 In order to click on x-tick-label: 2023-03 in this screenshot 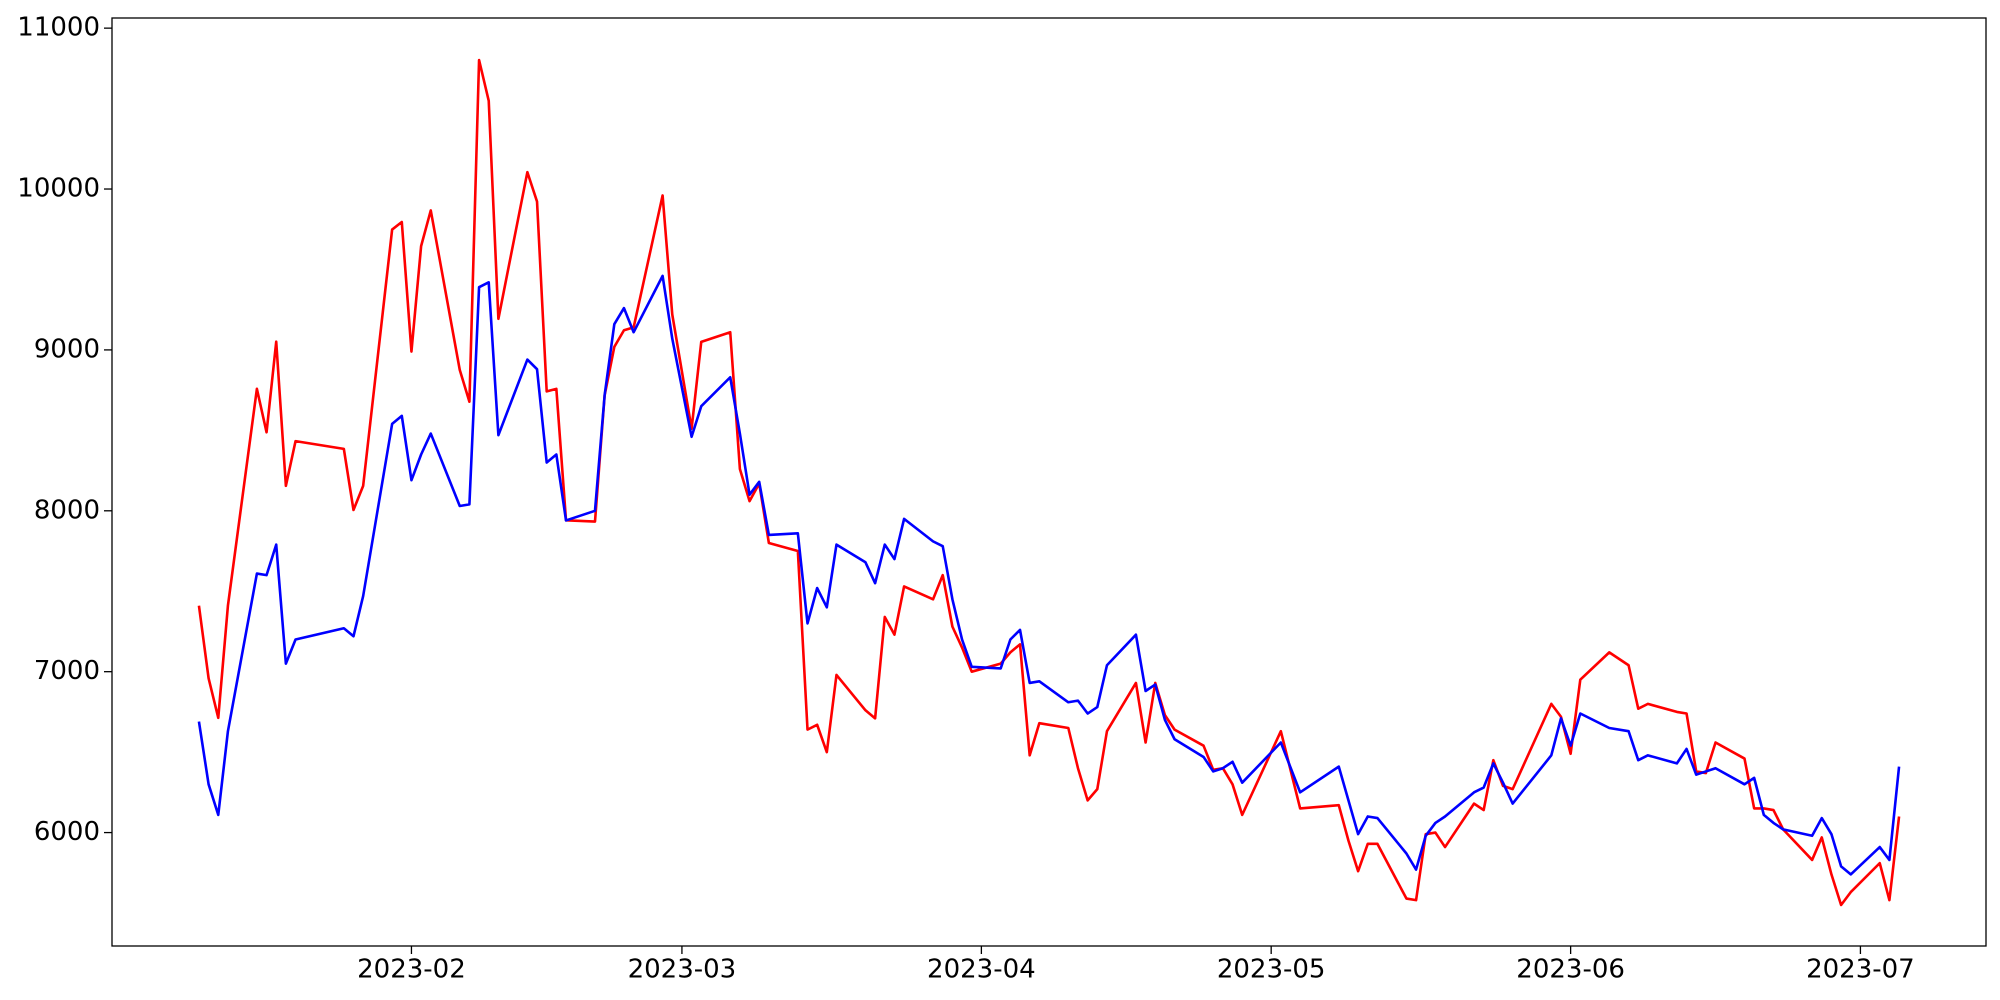, I will do `click(682, 970)`.